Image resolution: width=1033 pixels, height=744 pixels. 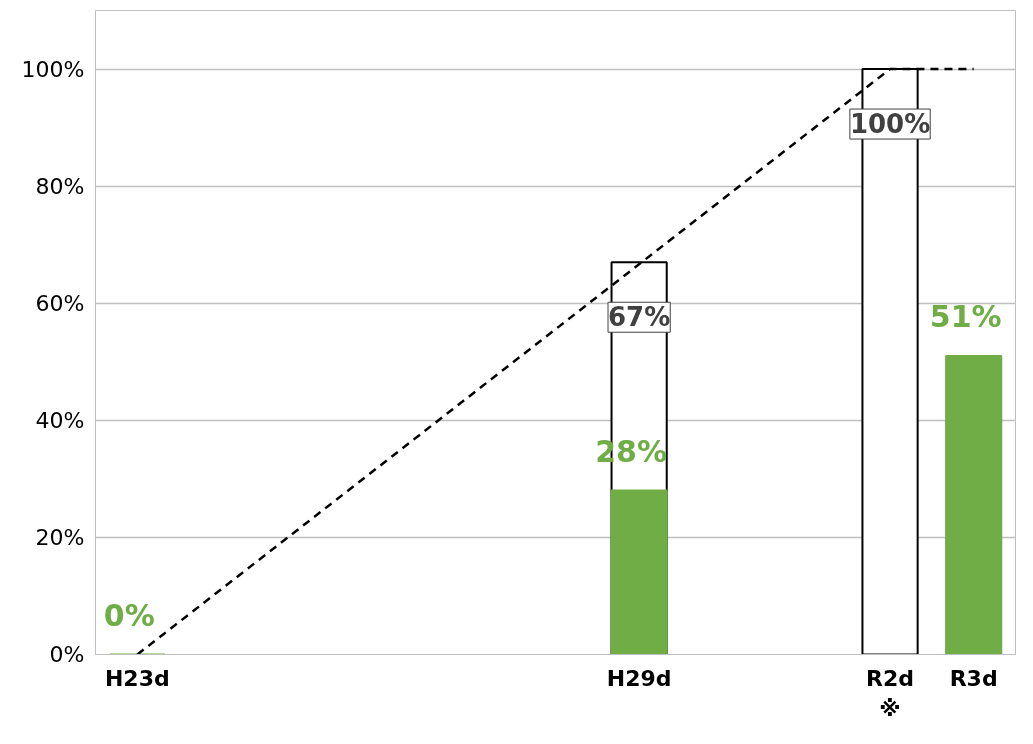 I want to click on x-tick-label: R3d, so click(x=973, y=678).